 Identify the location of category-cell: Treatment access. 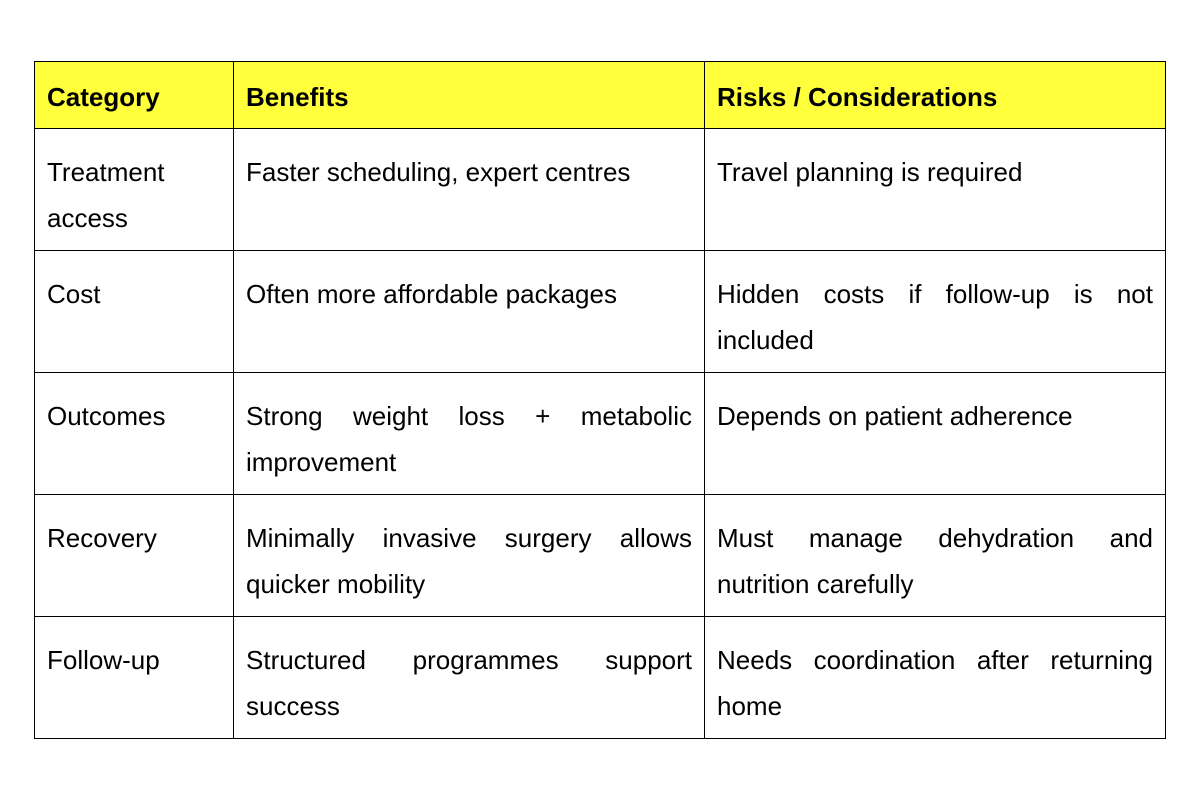
(134, 189).